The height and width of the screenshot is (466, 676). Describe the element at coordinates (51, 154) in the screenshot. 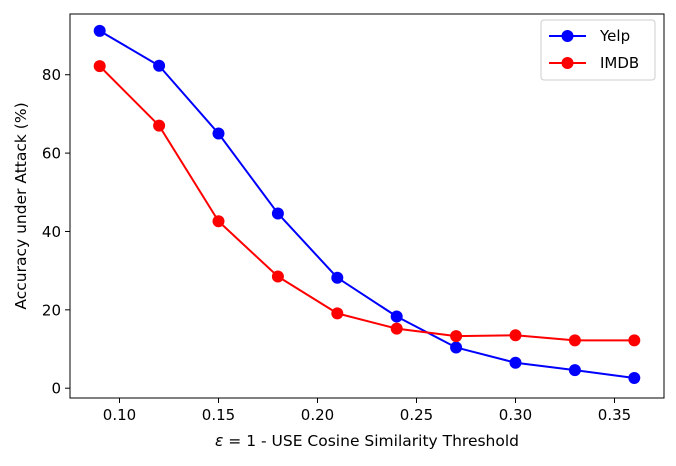

I see `y-tick-label: 60` at that location.